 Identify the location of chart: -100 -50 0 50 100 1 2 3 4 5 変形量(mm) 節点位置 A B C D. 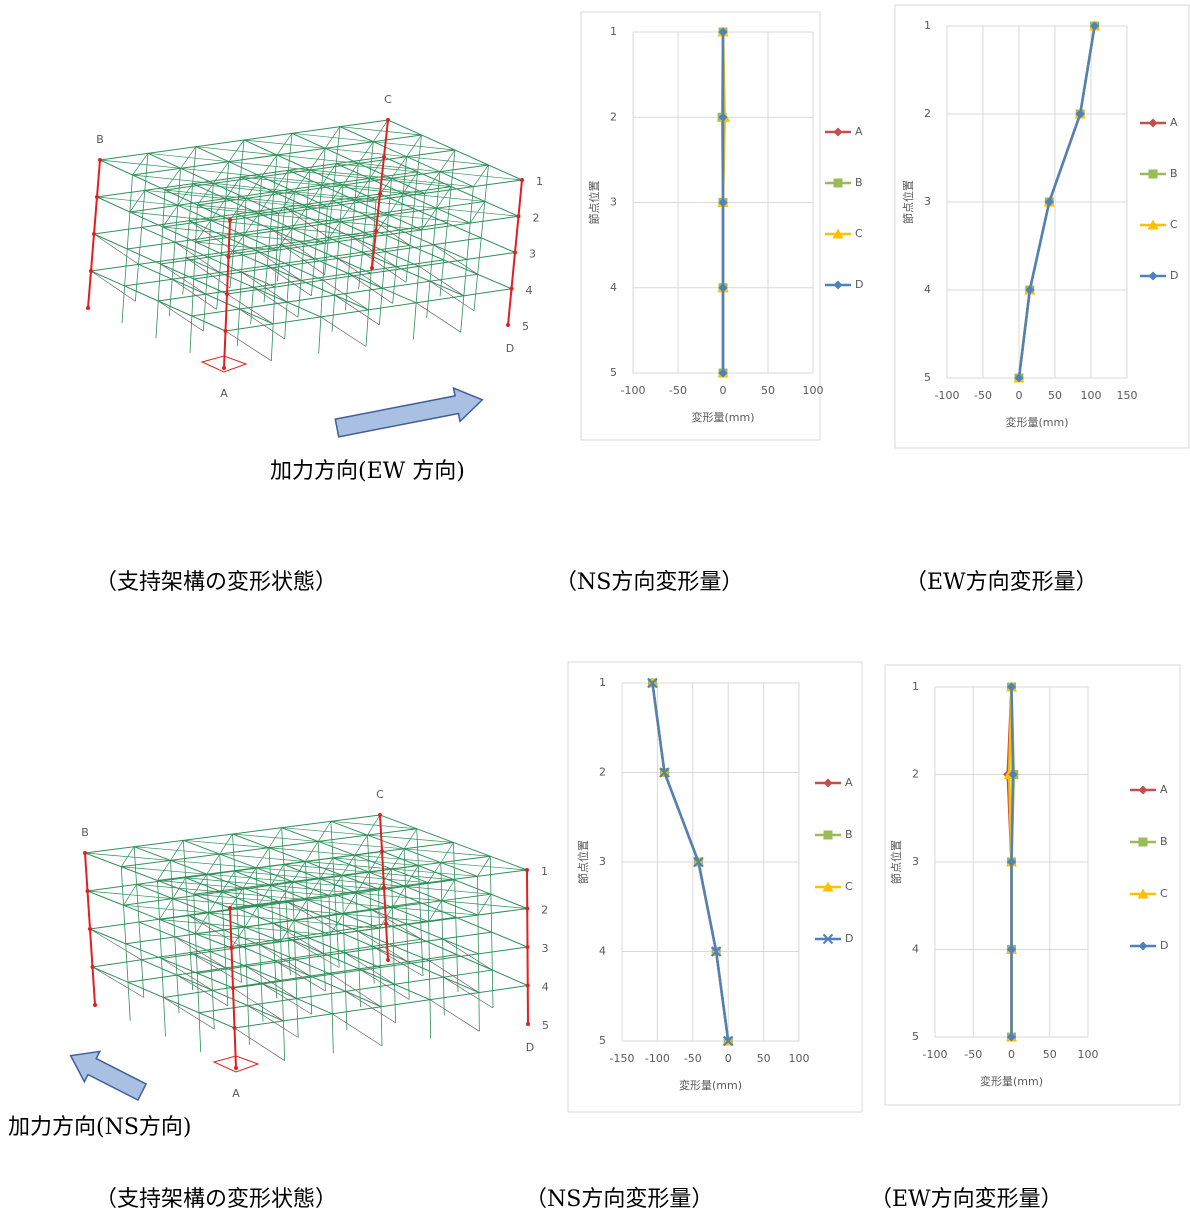
(1032, 885).